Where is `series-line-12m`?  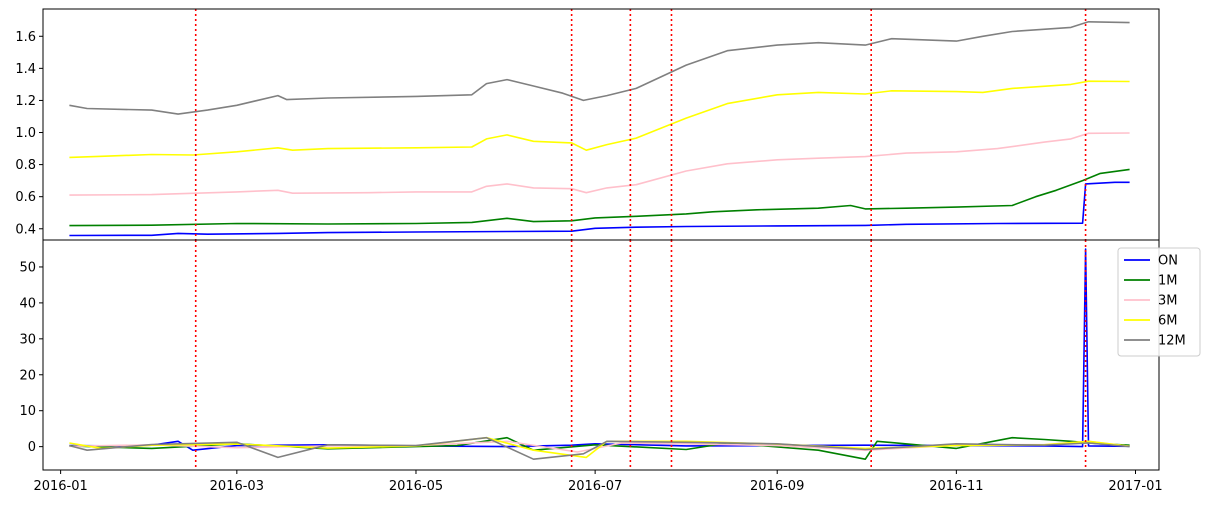
series-line-12m is located at coordinates (599, 448).